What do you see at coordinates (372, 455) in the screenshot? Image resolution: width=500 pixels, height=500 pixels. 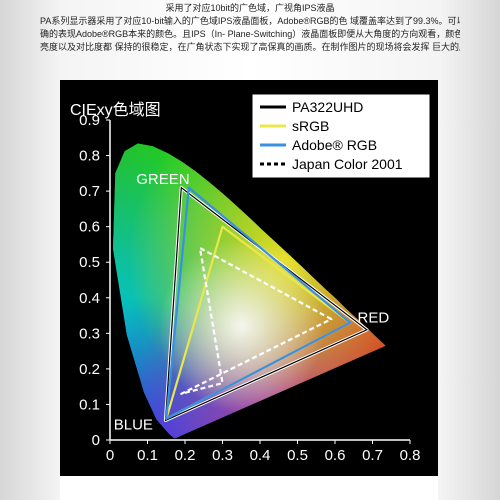 I see `x-tick-label: 0.7` at bounding box center [372, 455].